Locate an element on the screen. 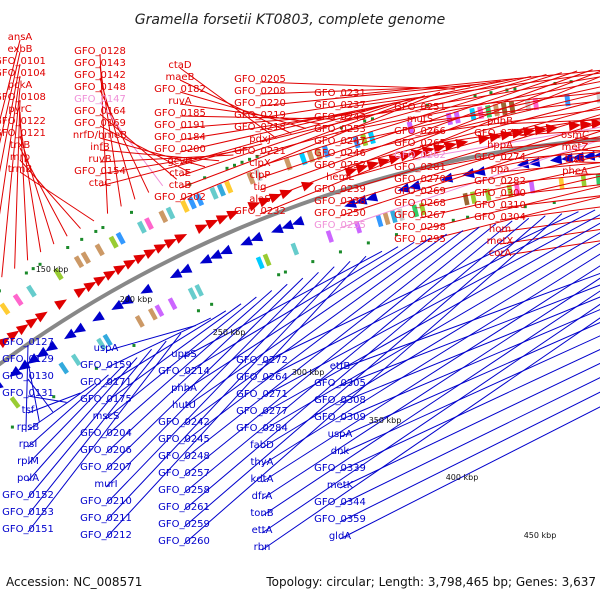 The image size is (600, 600). gene-label: dnk is located at coordinates (340, 451).